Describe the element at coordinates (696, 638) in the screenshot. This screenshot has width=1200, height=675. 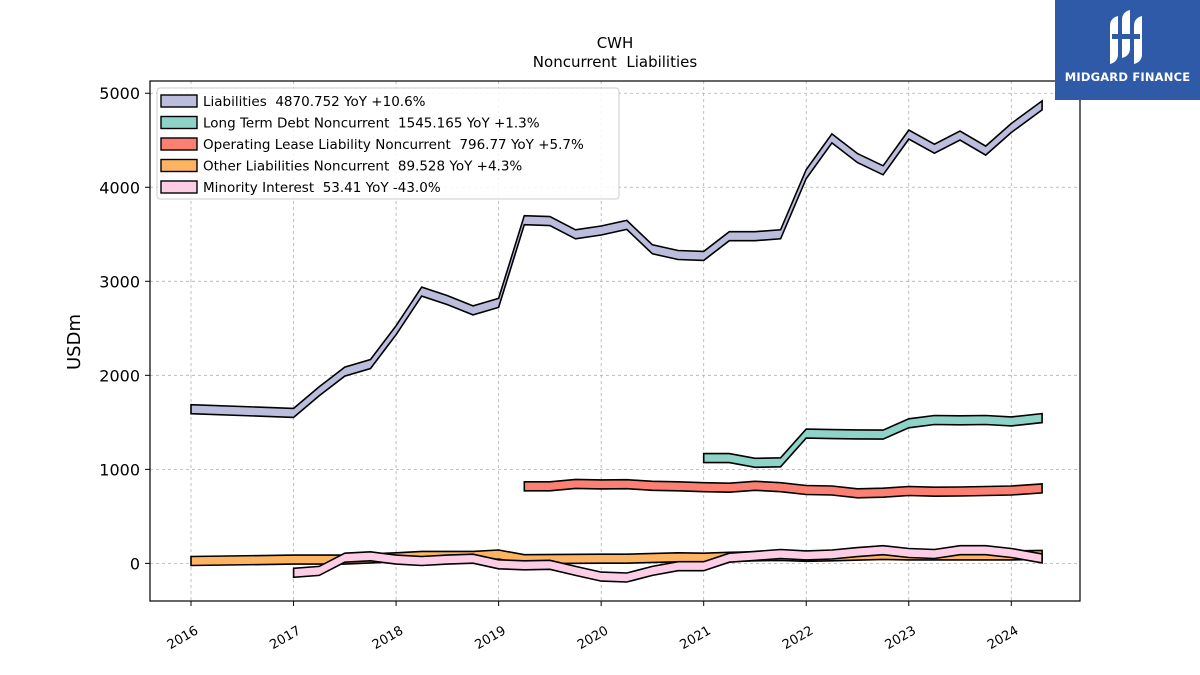
I see `x-tick-label: 2021` at that location.